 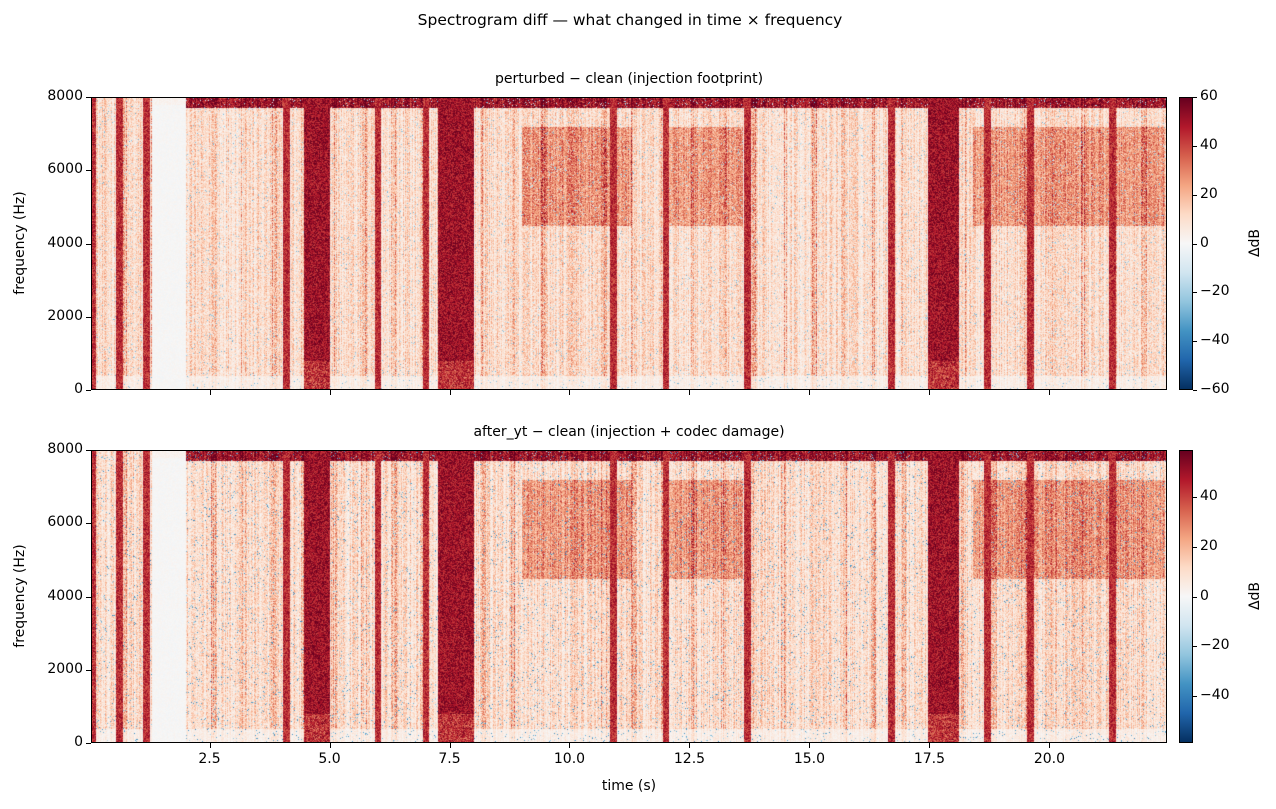 What do you see at coordinates (1215, 389) in the screenshot?
I see `colorbar-tick-label: −60` at bounding box center [1215, 389].